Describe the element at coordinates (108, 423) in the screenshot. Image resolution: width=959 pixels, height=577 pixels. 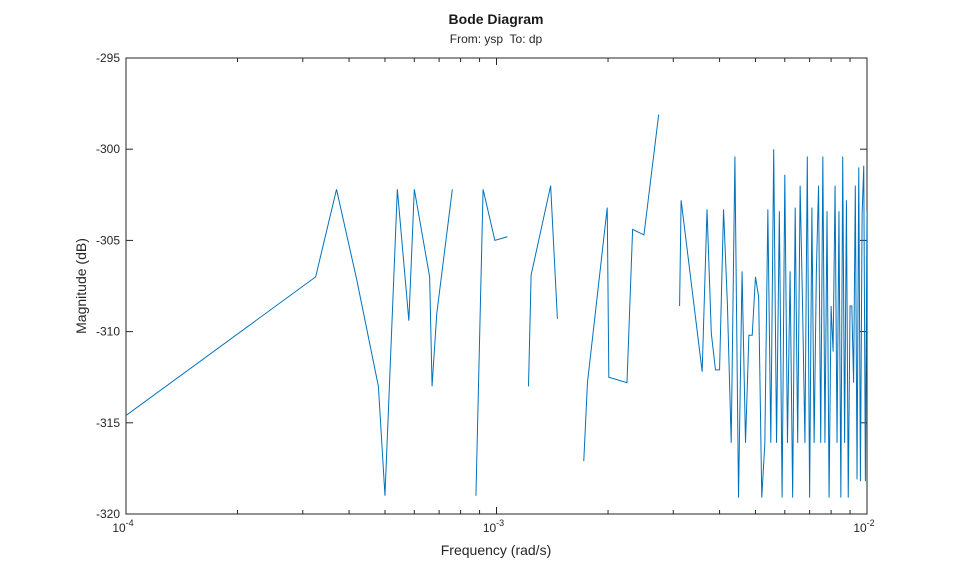
I see `y-tick-label: -315` at that location.